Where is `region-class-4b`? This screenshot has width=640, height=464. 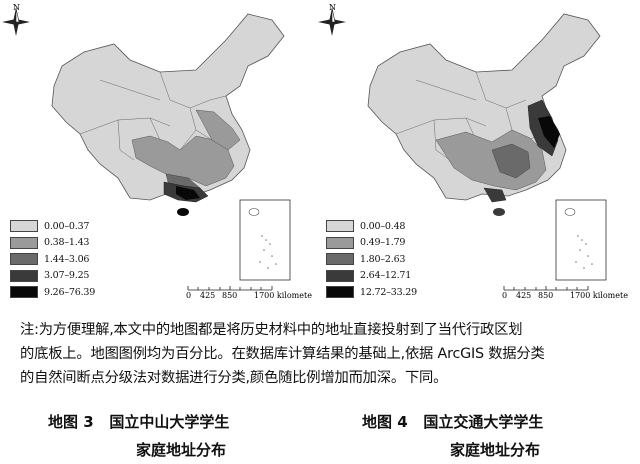
region-class-4b is located at coordinates (495, 195).